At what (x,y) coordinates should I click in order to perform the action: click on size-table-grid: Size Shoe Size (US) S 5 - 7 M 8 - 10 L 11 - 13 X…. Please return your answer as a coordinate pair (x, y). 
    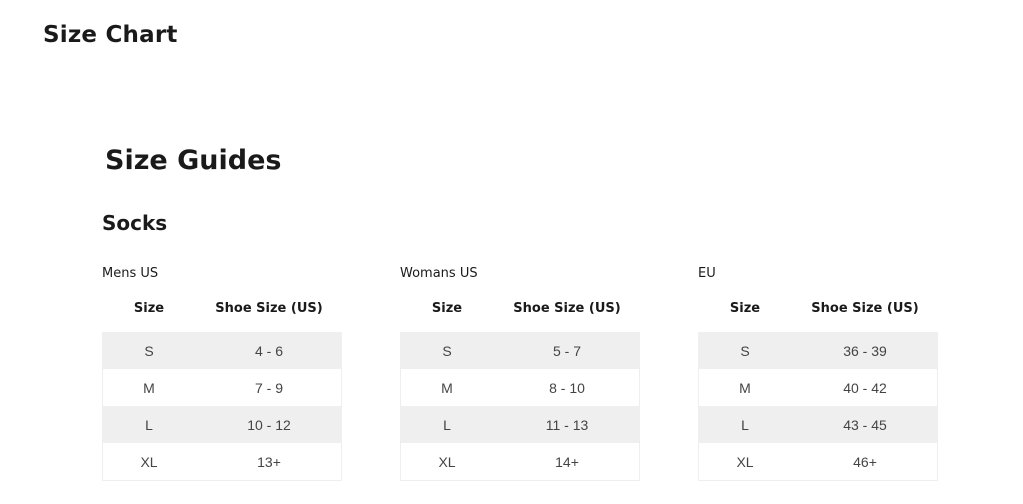
    Looking at the image, I should click on (520, 384).